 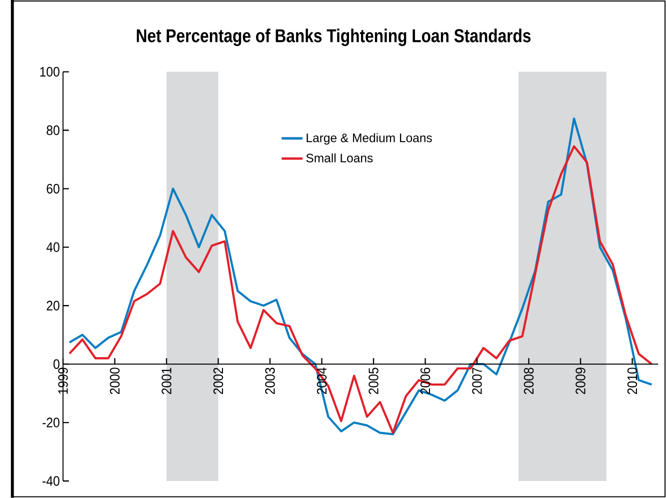 I want to click on legend-label: Large & Medium Loans, so click(x=369, y=139).